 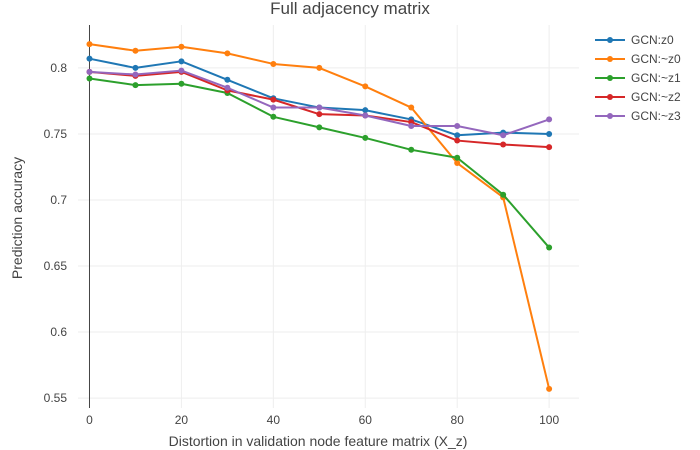 What do you see at coordinates (652, 40) in the screenshot?
I see `legend-label: GCN:z0` at bounding box center [652, 40].